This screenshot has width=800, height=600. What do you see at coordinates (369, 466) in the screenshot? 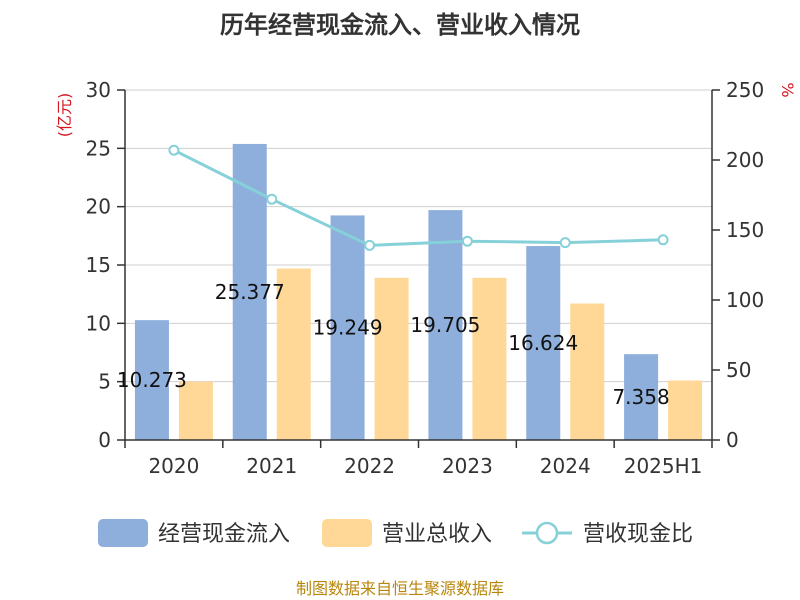
I see `x-tick-label: 2022` at bounding box center [369, 466].